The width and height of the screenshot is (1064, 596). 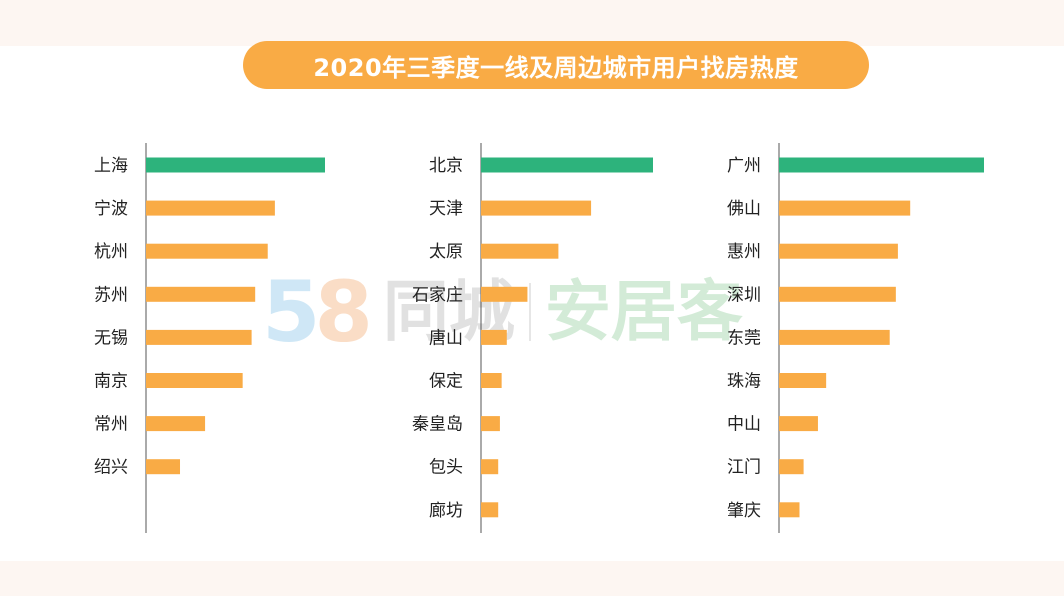 What do you see at coordinates (446, 166) in the screenshot?
I see `category-label: 北京` at bounding box center [446, 166].